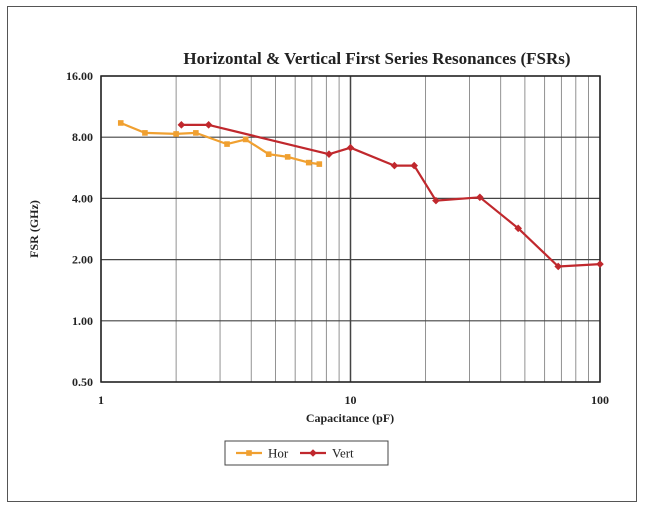 The width and height of the screenshot is (650, 512). What do you see at coordinates (79, 76) in the screenshot?
I see `y-tick-label: 16.00` at bounding box center [79, 76].